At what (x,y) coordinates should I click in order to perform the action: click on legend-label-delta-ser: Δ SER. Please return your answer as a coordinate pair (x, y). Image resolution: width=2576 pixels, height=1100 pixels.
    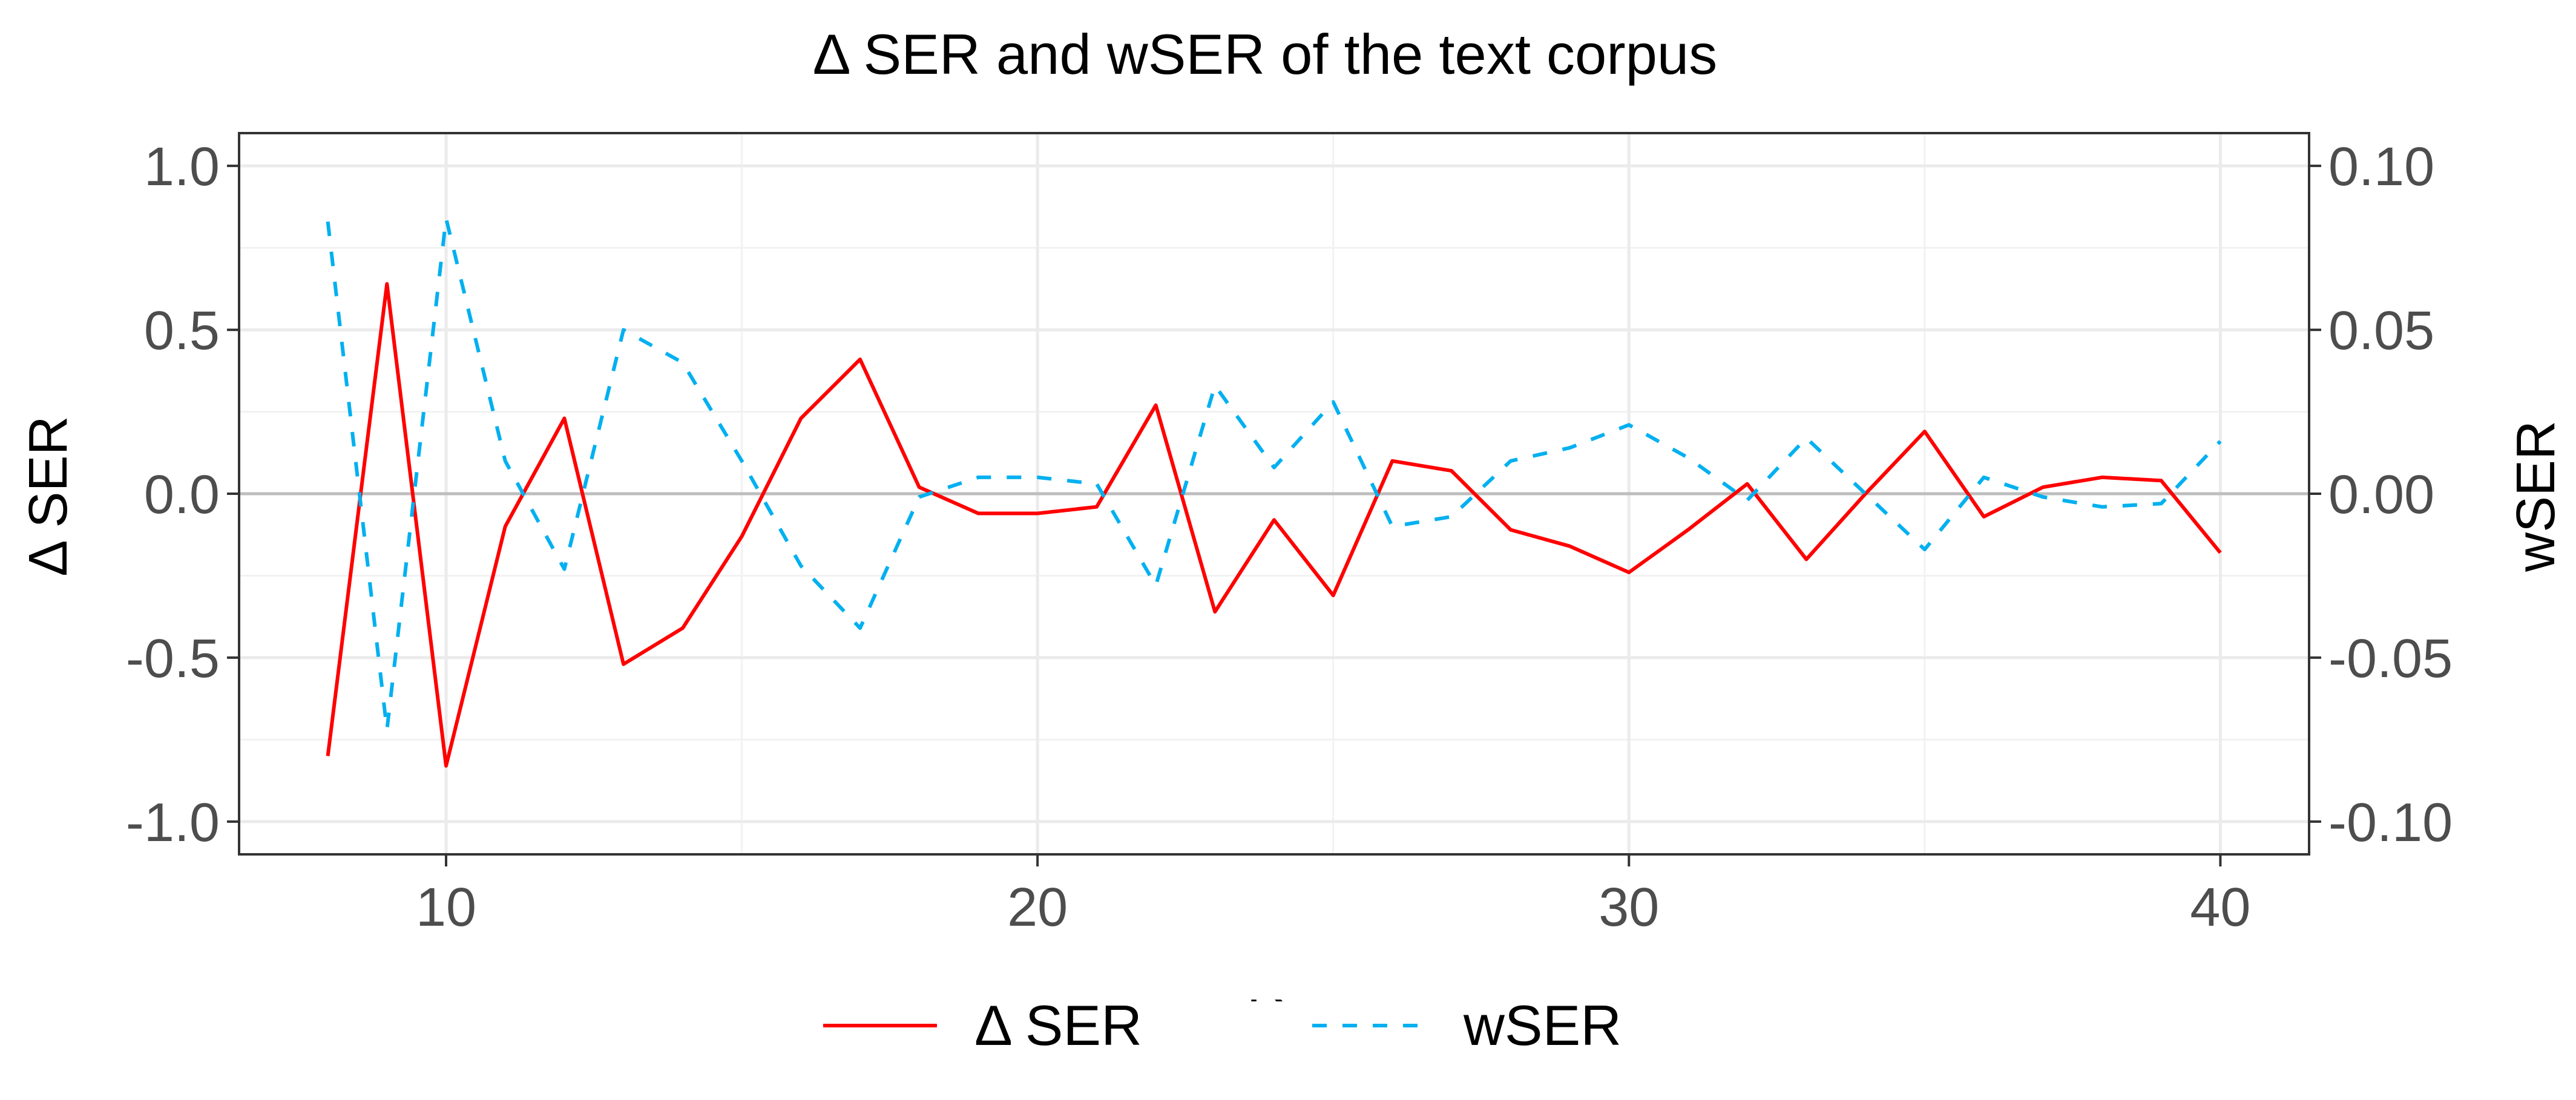
    Looking at the image, I should click on (1058, 1025).